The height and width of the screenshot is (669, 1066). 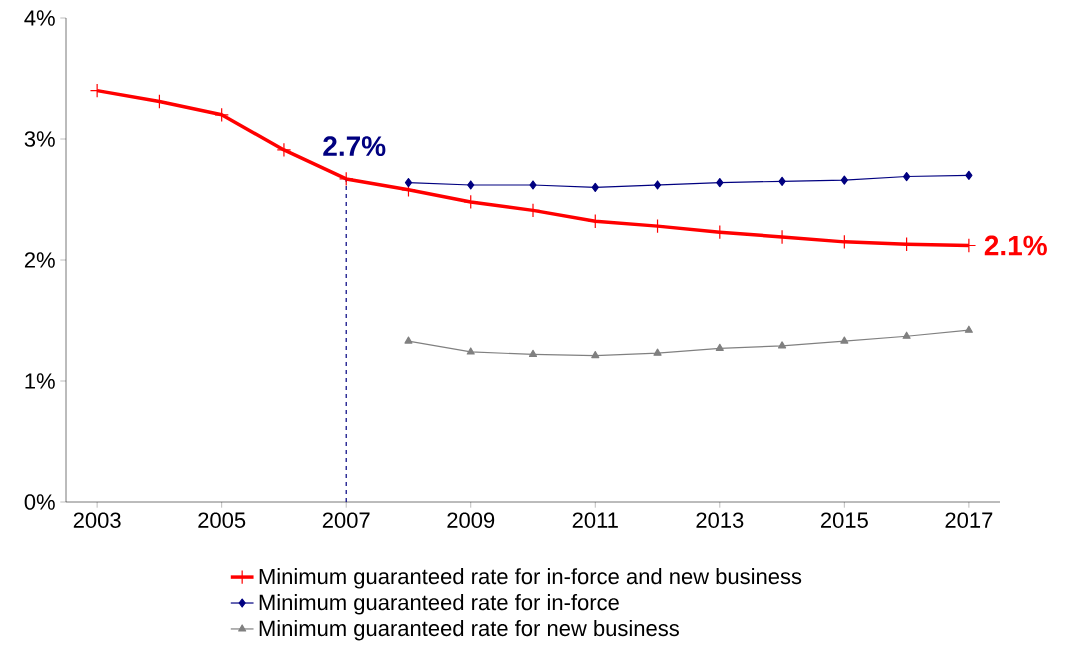 What do you see at coordinates (530, 578) in the screenshot?
I see `legend-label: Minimum guaranteed rate for in-force and new business` at bounding box center [530, 578].